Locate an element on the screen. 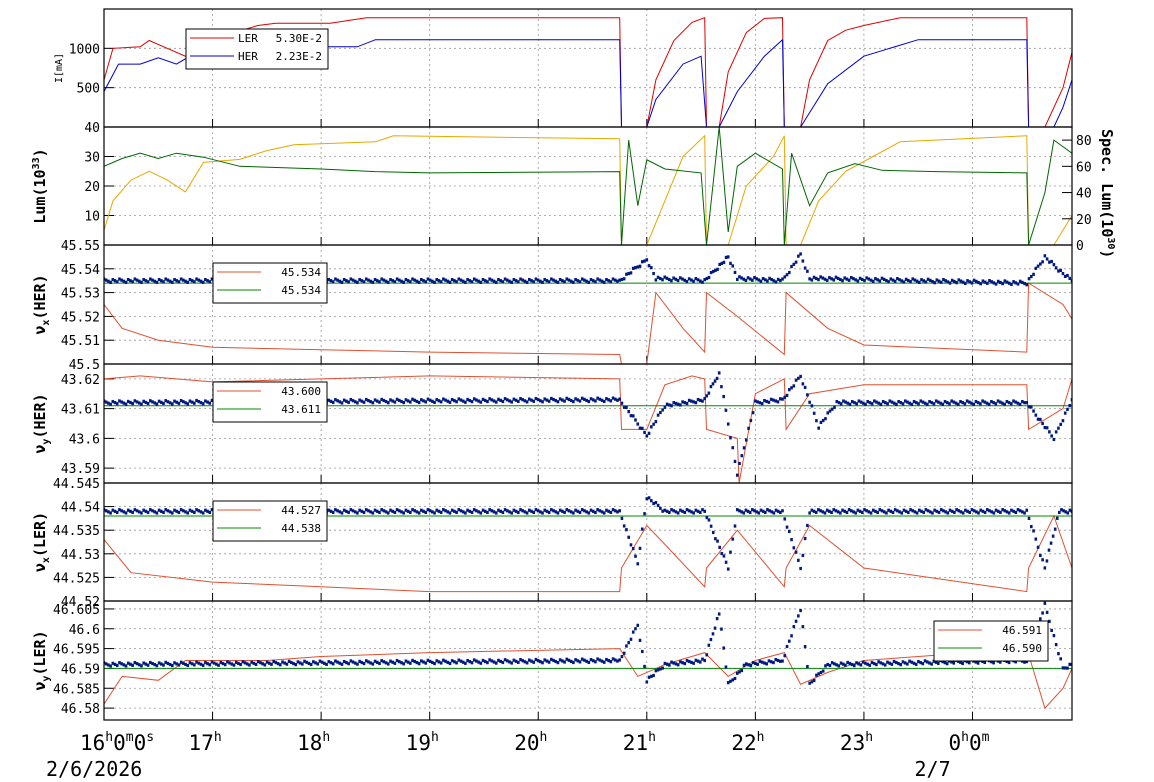 This screenshot has height=782, width=1154. y-axis-label: νy(LER) is located at coordinates (41, 660).